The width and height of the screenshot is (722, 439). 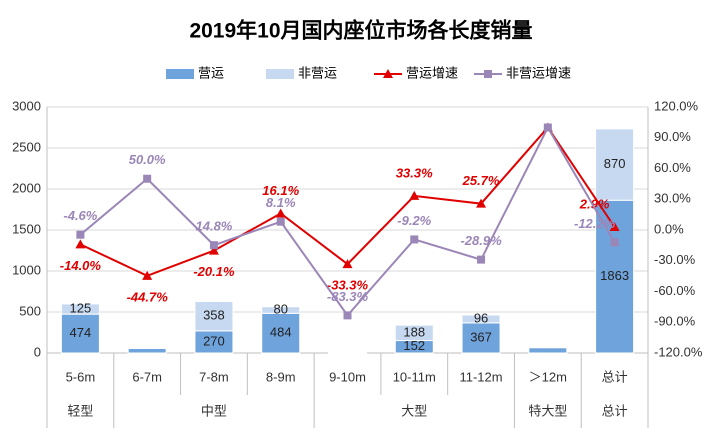 I want to click on bar-value-label: 358, so click(x=214, y=315).